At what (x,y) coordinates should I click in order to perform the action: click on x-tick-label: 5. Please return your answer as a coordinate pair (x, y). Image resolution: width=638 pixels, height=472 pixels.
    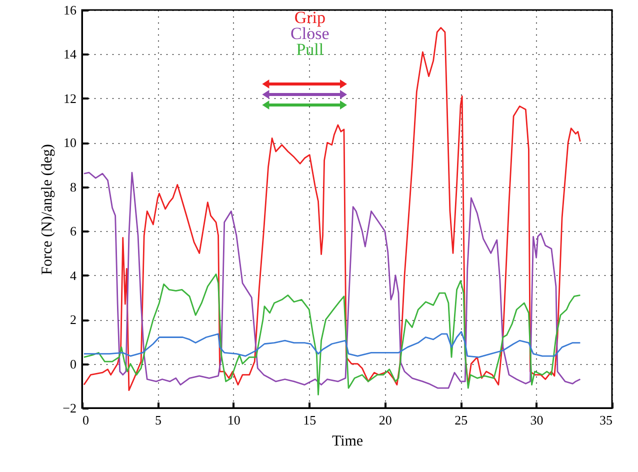
    Looking at the image, I should click on (158, 420).